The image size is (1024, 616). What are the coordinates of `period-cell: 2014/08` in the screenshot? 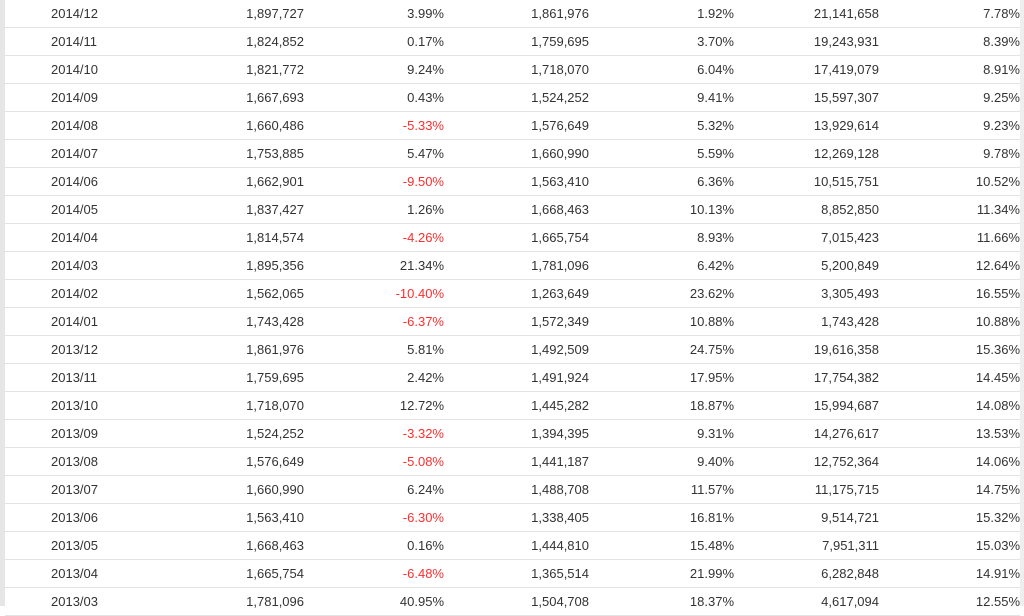 It's located at (95, 125).